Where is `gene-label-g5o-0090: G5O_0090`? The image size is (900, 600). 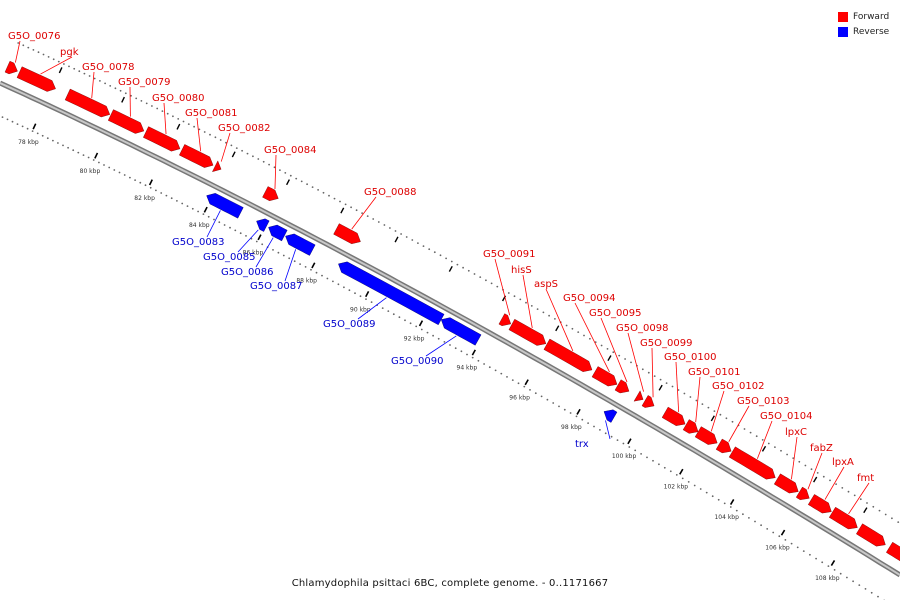 gene-label-g5o-0090: G5O_0090 is located at coordinates (417, 361).